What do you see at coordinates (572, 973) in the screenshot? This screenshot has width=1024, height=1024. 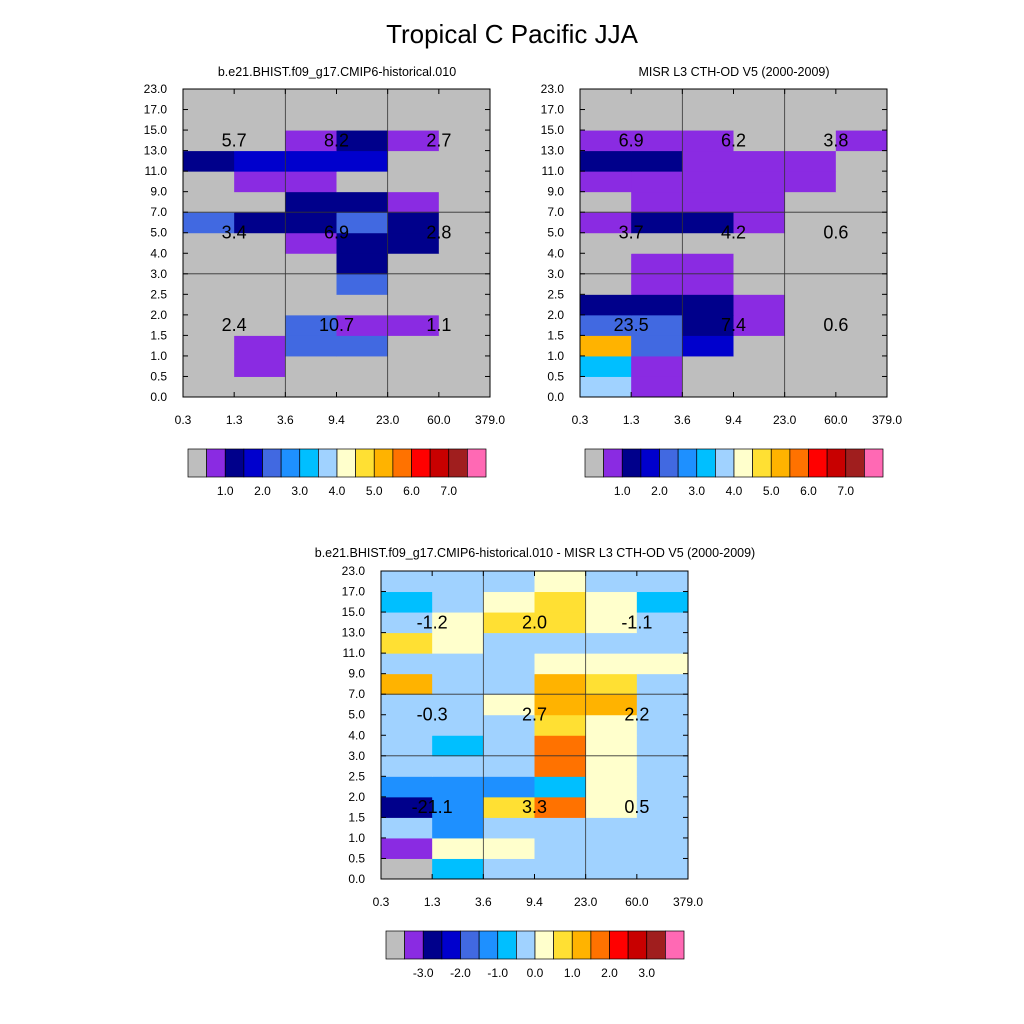 I see `colorbar-label: 1.0` at bounding box center [572, 973].